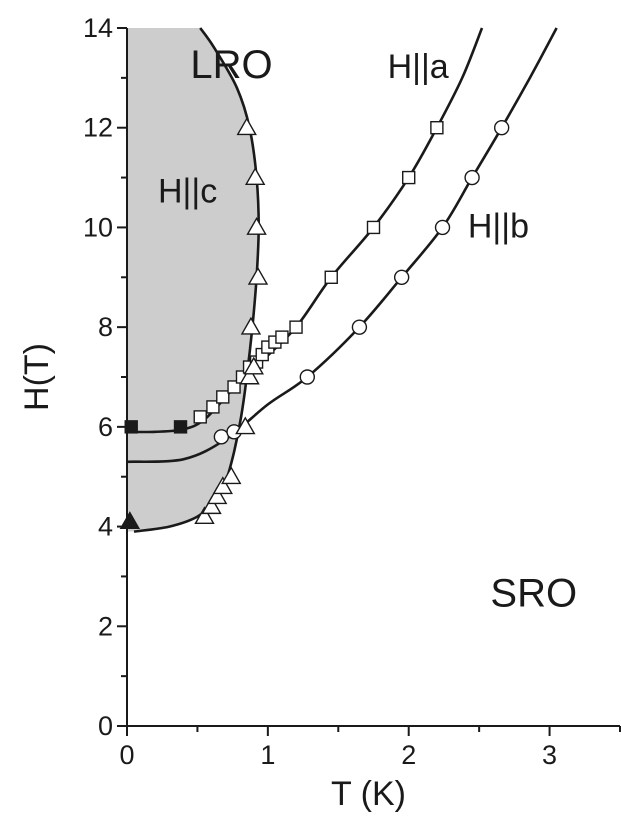  Describe the element at coordinates (231, 65) in the screenshot. I see `annotation-lro: LRO` at that location.